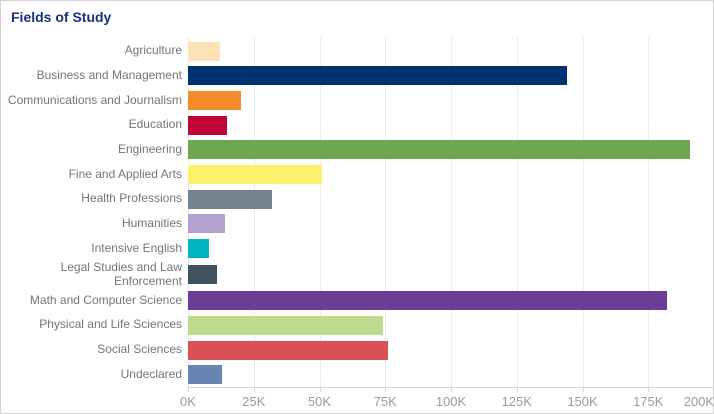  I want to click on x-tick-label: 75K, so click(385, 401).